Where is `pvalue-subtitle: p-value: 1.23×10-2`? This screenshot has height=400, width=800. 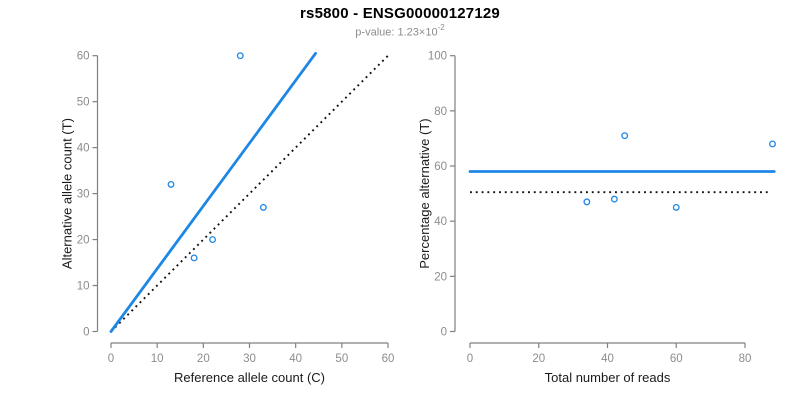 pvalue-subtitle: p-value: 1.23×10-2 is located at coordinates (400, 31).